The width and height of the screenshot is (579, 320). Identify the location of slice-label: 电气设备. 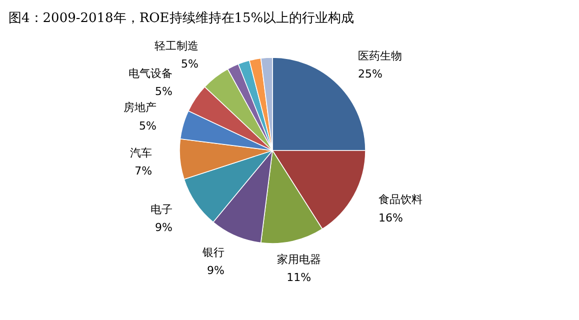
(150, 73).